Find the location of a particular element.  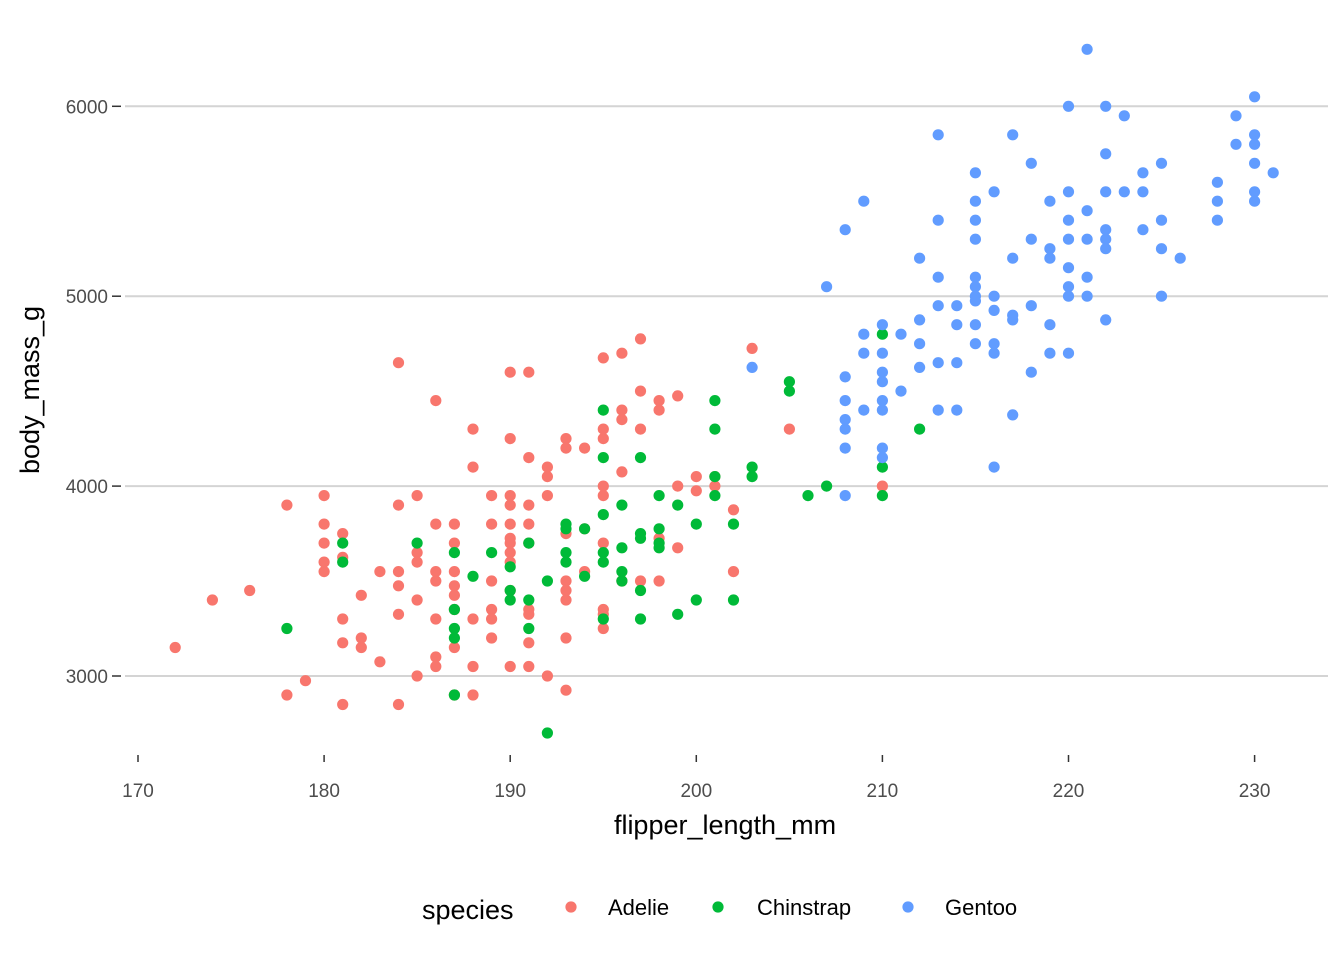

x-axis-title: flipper_length_mm is located at coordinates (725, 825).